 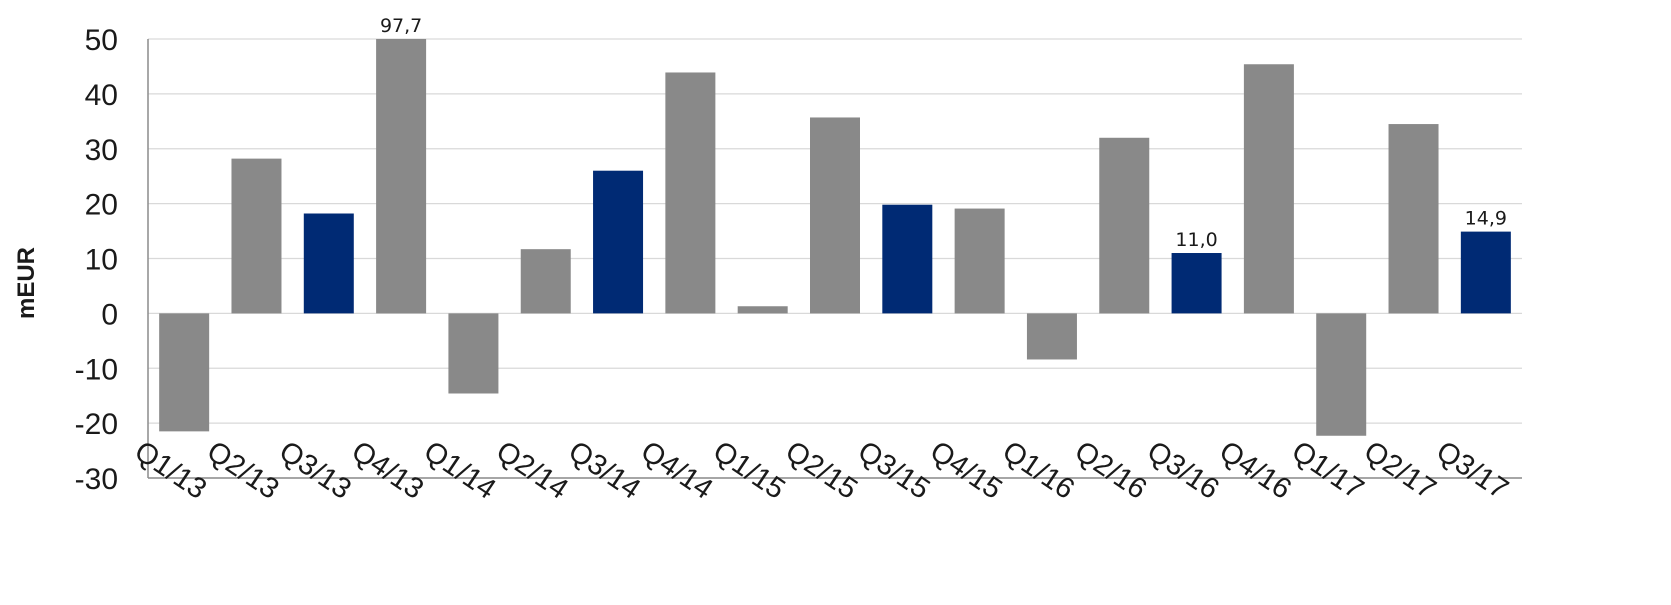 What do you see at coordinates (96, 424) in the screenshot?
I see `y-tick-label: -20` at bounding box center [96, 424].